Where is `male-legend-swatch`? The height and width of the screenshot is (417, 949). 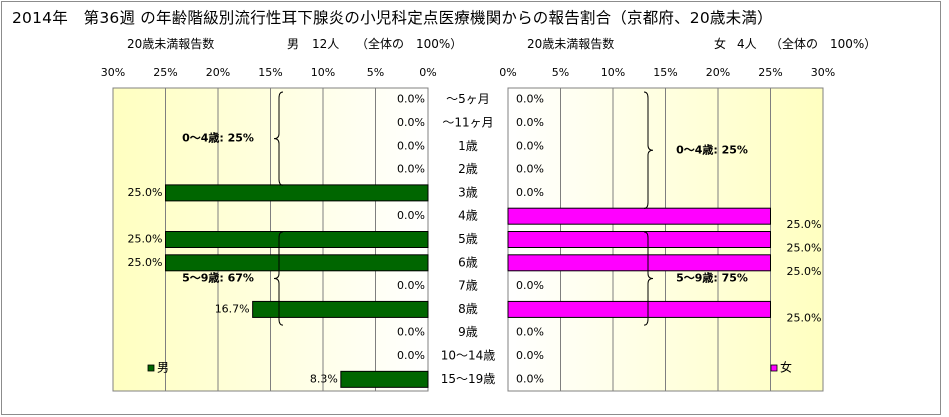
male-legend-swatch is located at coordinates (151, 368).